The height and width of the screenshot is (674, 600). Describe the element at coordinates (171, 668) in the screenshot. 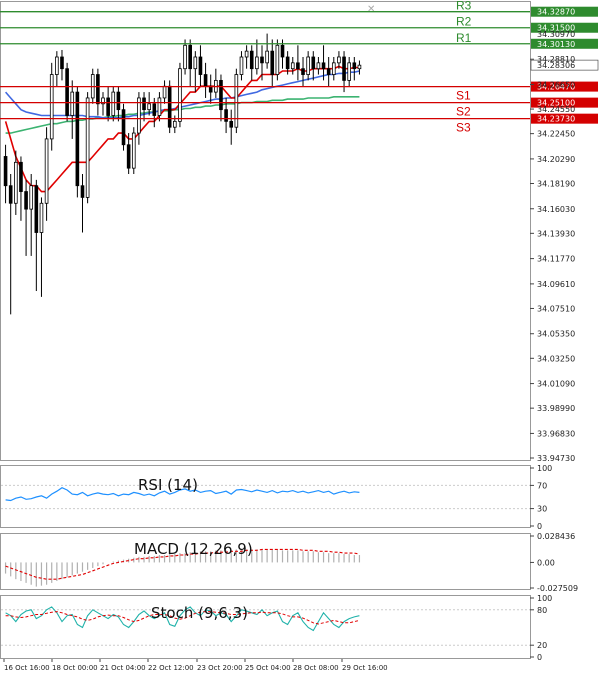

I see `time-tick-label: 22 Oct 12:00` at that location.